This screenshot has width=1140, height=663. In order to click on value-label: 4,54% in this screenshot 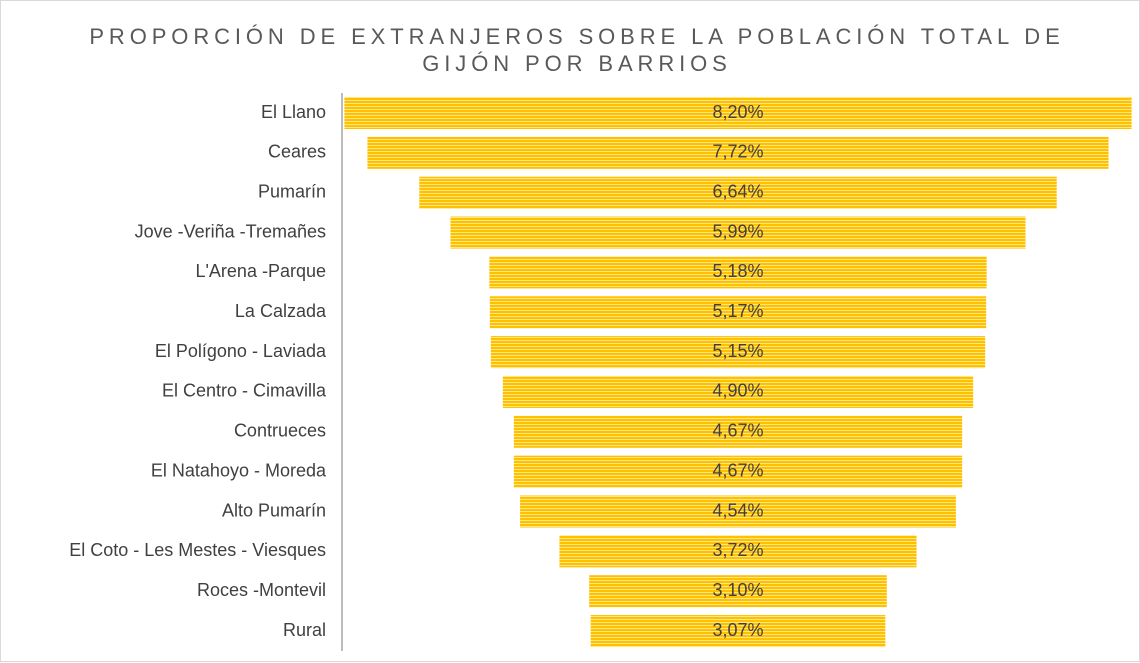, I will do `click(737, 510)`.